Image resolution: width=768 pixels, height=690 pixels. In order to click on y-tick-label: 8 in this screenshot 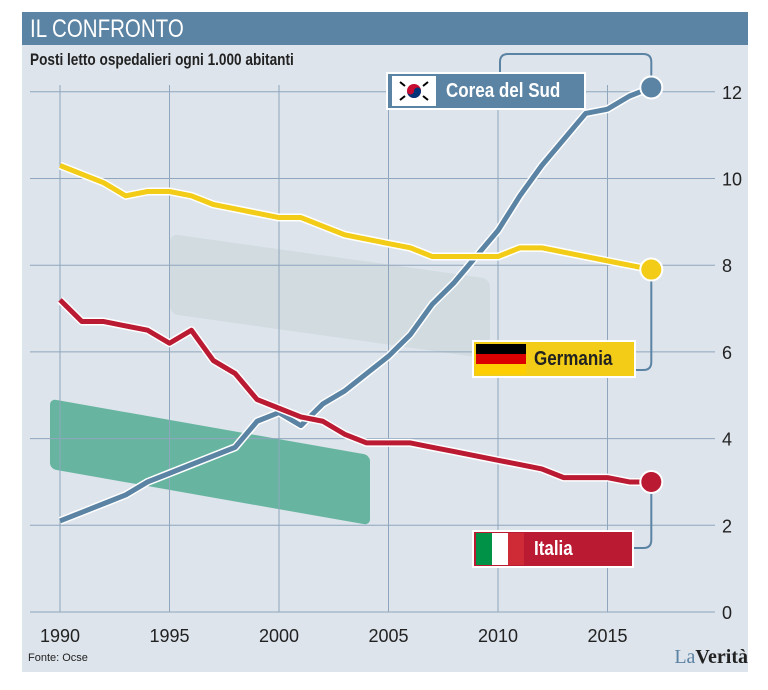, I will do `click(727, 266)`.